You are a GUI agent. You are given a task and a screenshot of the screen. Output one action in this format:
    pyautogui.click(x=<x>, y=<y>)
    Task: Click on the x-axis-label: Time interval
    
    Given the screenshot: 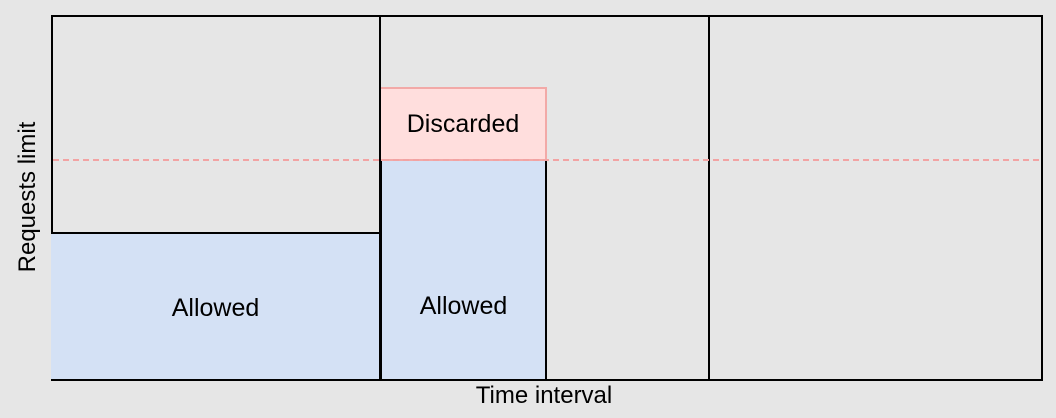 What is the action you would take?
    pyautogui.click(x=544, y=395)
    